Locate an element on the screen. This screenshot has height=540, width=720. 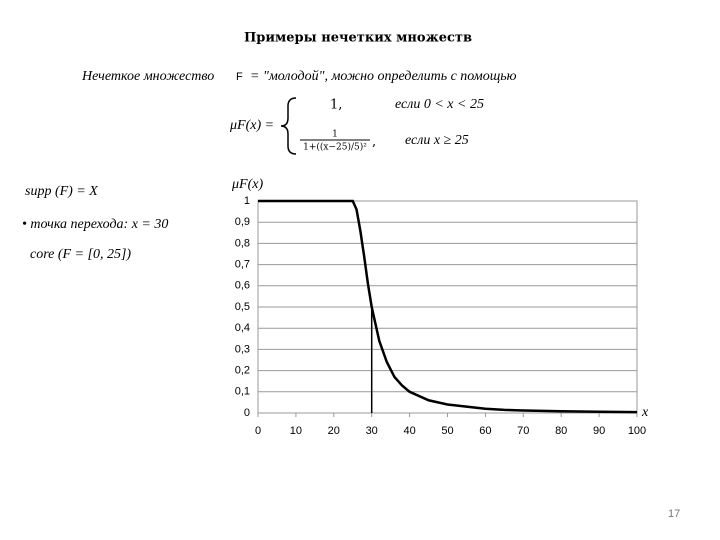
fact: core (F = [0, 25]) is located at coordinates (80, 254).